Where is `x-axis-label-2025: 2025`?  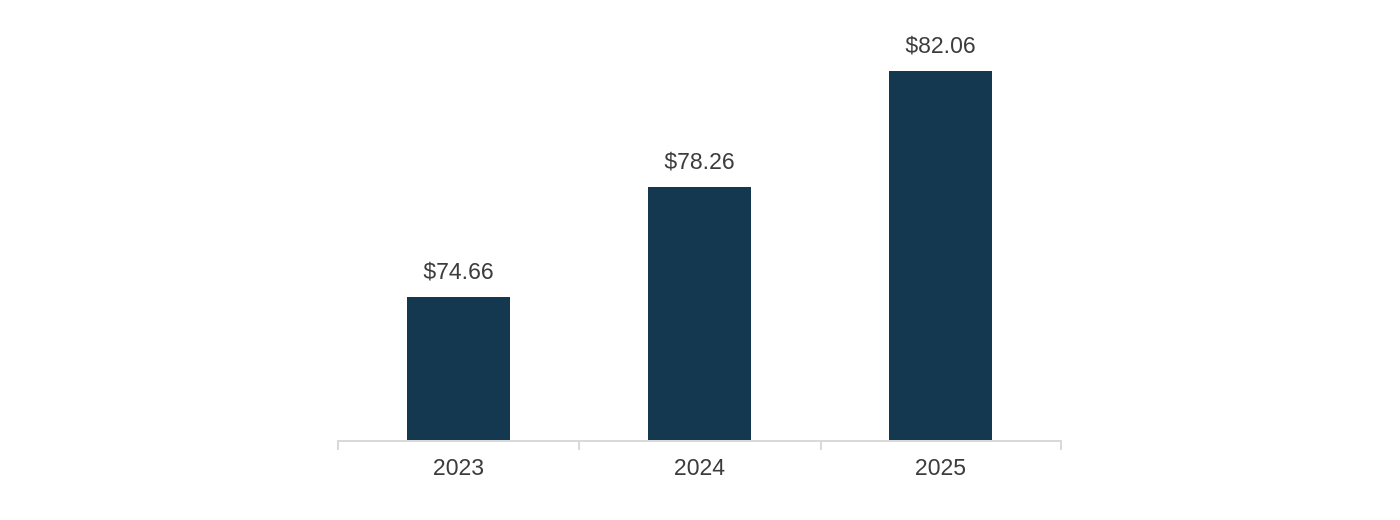 x-axis-label-2025: 2025 is located at coordinates (940, 467).